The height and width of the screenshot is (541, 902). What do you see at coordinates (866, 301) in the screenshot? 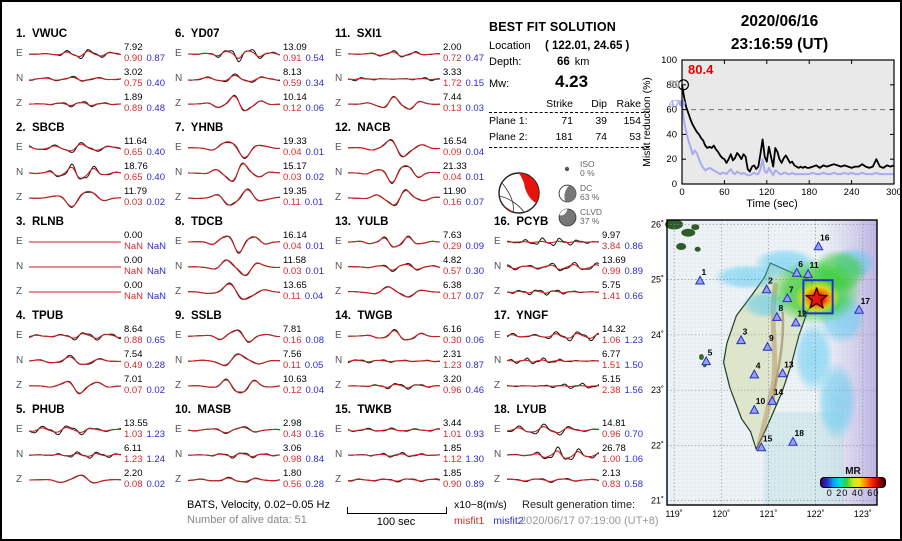
I see `station-number-label: 17` at bounding box center [866, 301].